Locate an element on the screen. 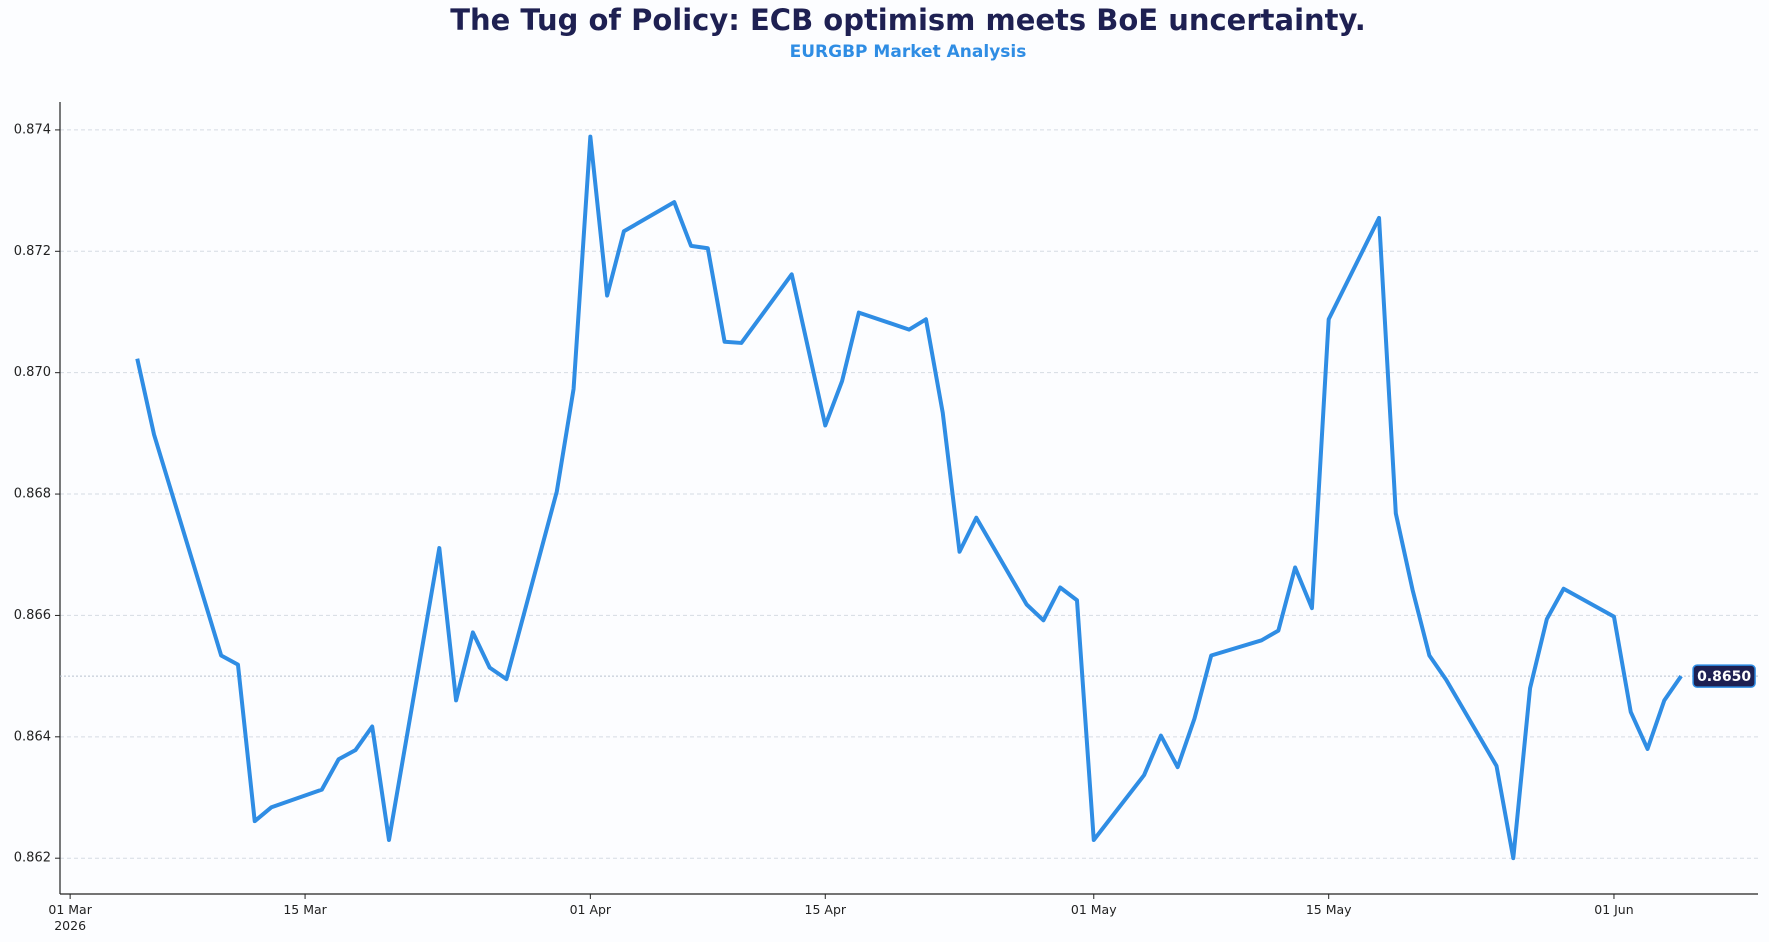 The width and height of the screenshot is (1769, 942). y-tick-label: 0.868 is located at coordinates (32, 494).